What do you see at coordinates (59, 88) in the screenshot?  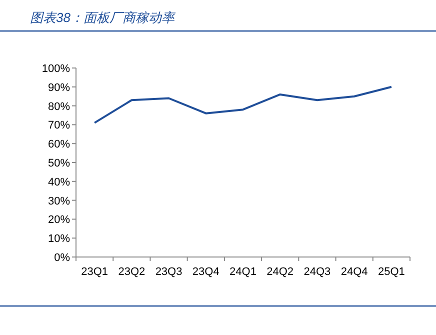 I see `y-tick-label: 90%` at bounding box center [59, 88].